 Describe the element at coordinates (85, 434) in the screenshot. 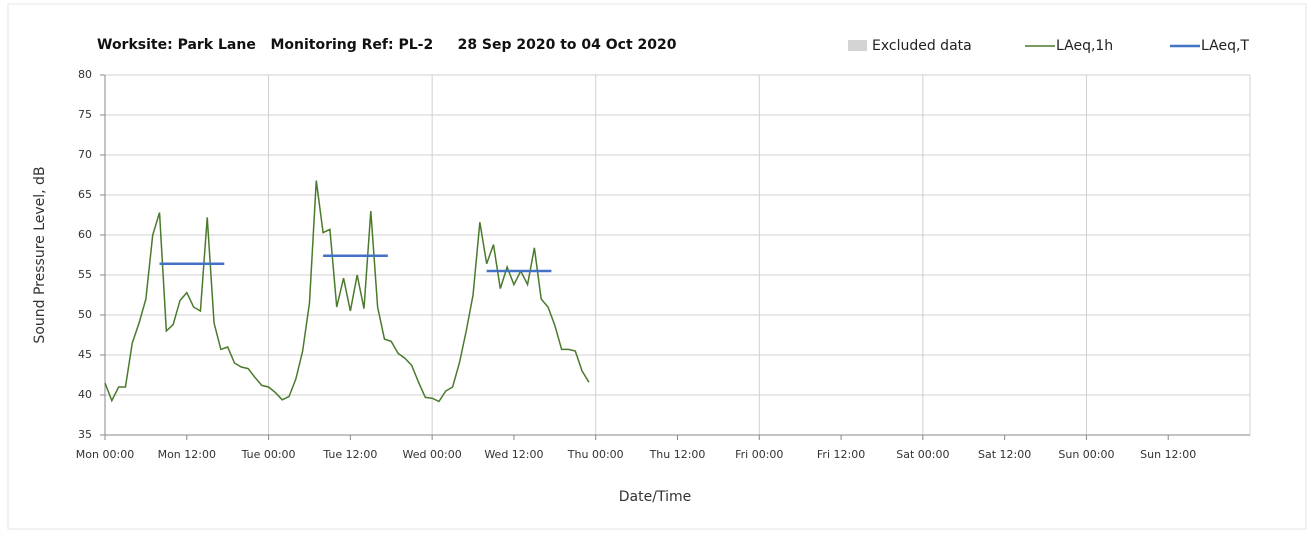

I see `y-tick-label: 35` at that location.